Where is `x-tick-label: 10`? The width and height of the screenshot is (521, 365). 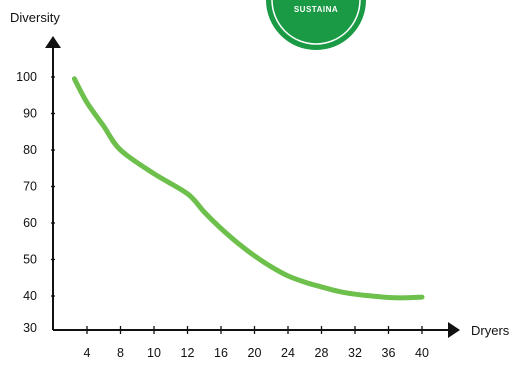
x-tick-label: 10 is located at coordinates (154, 353).